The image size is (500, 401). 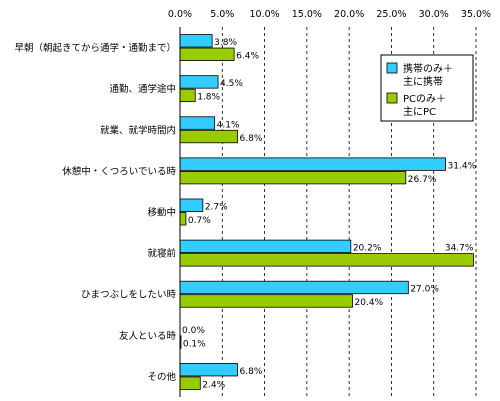 What do you see at coordinates (329, 14) in the screenshot?
I see `x-tick-labels: 0.0% 5.0% 10.0% 15.0% 20.0% 25.0% 30.0% 35.0%` at bounding box center [329, 14].